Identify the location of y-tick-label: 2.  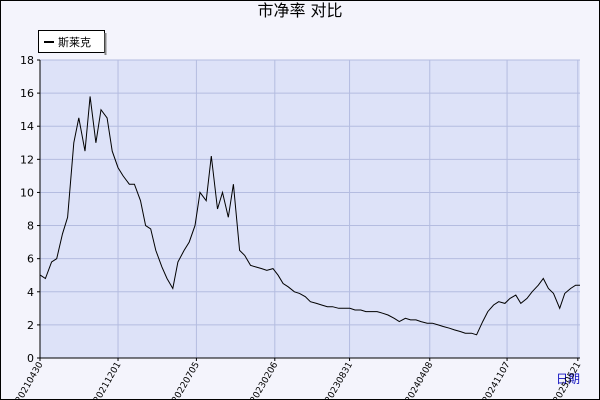
(30, 325).